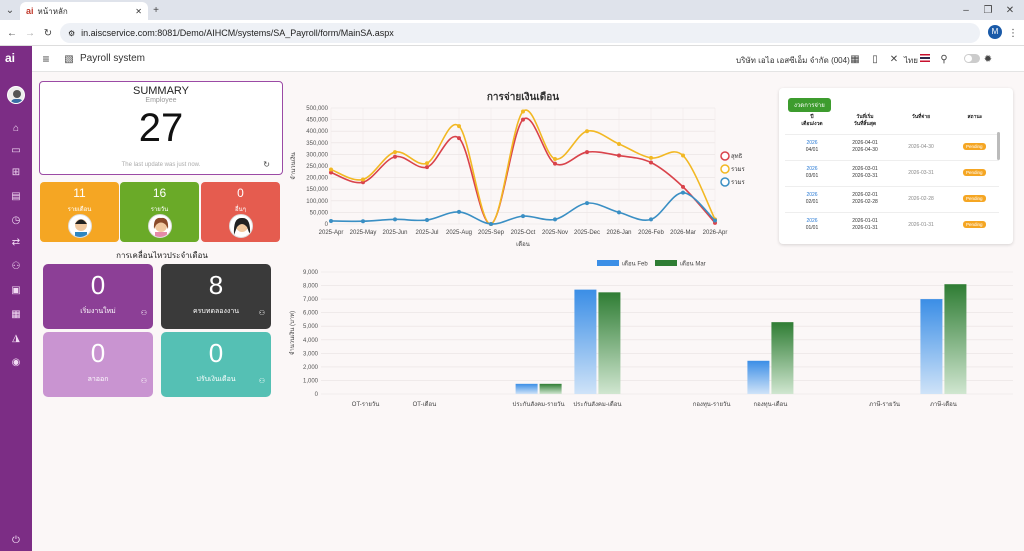  I want to click on restore-icon: ❐, so click(988, 10).